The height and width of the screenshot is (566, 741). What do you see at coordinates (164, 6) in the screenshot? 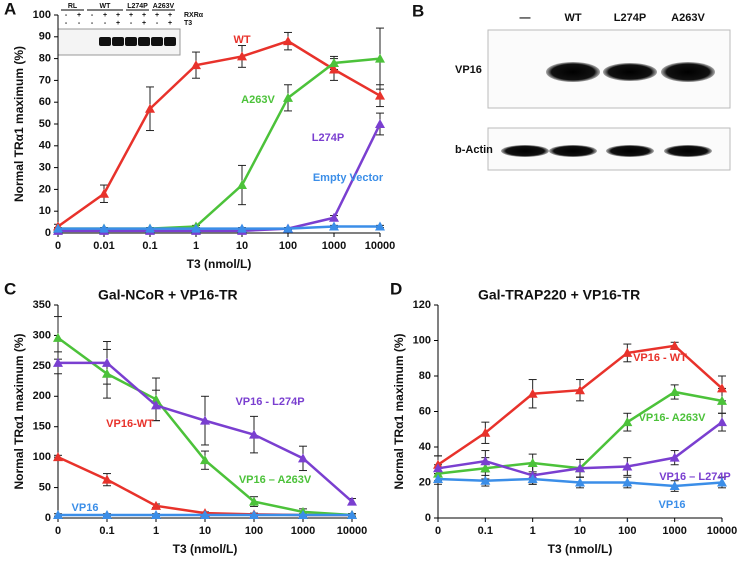
I see `inset-group: A263V` at bounding box center [164, 6].